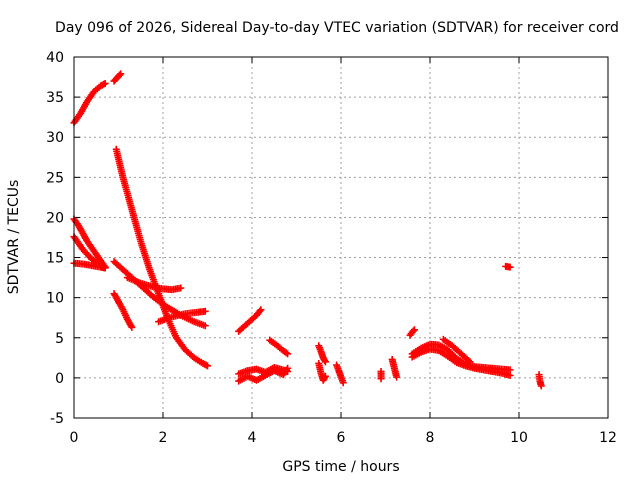 The image size is (640, 480). Describe the element at coordinates (55, 58) in the screenshot. I see `y-tick-label: 40` at that location.